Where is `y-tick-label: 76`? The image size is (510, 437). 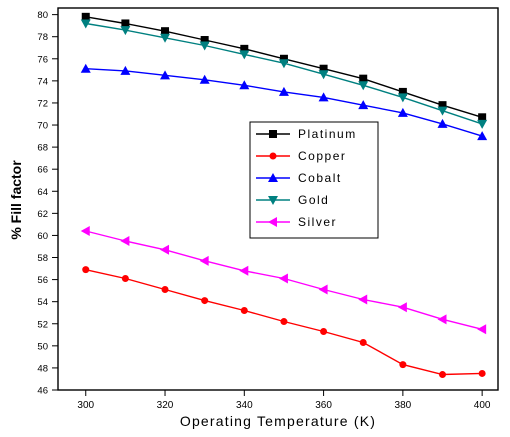
y-tick-label: 76 is located at coordinates (42, 59).